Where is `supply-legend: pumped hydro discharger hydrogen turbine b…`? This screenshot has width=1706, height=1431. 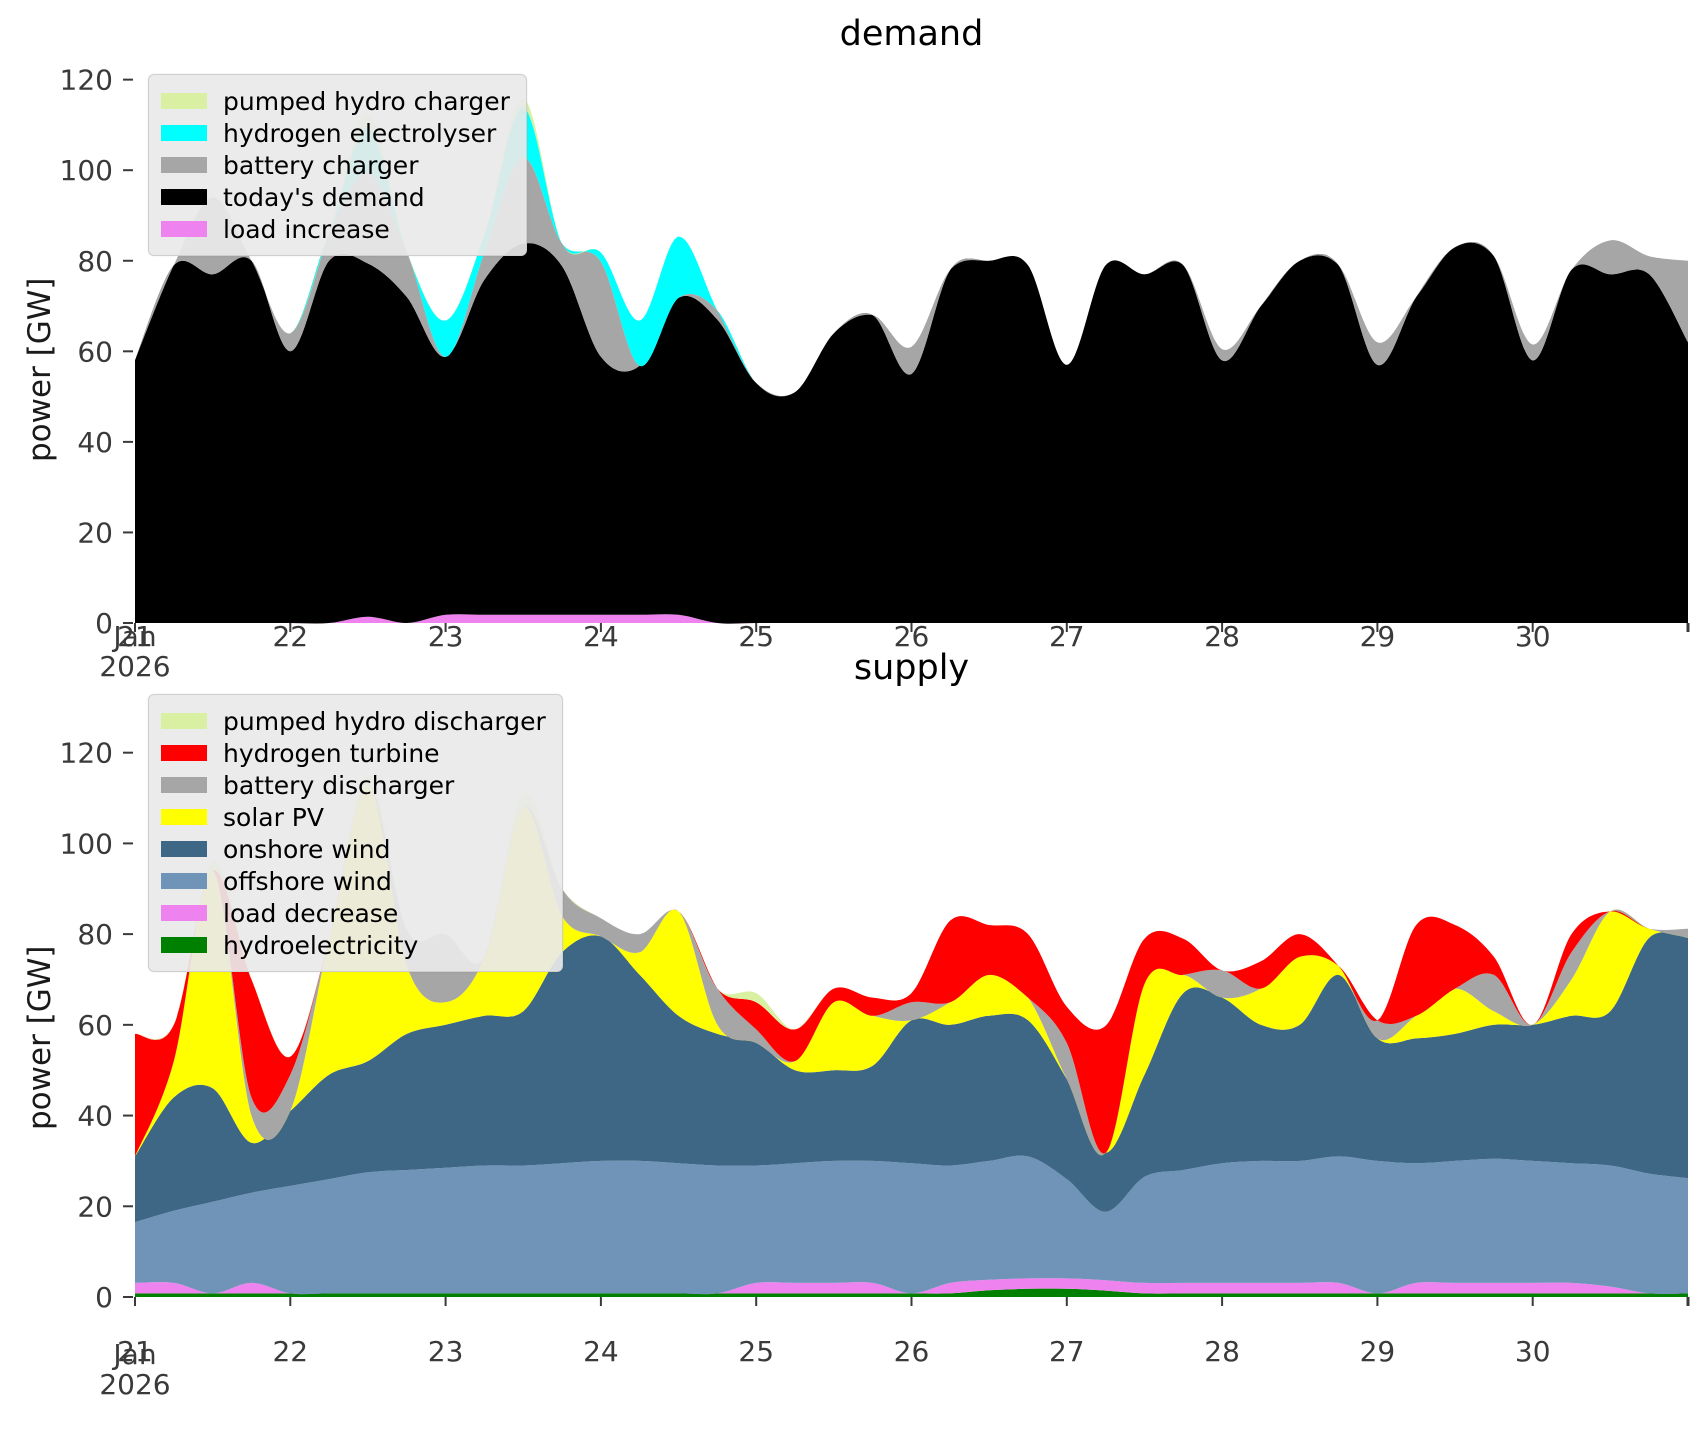
supply-legend: pumped hydro discharger hydrogen turbine b… is located at coordinates (355, 833).